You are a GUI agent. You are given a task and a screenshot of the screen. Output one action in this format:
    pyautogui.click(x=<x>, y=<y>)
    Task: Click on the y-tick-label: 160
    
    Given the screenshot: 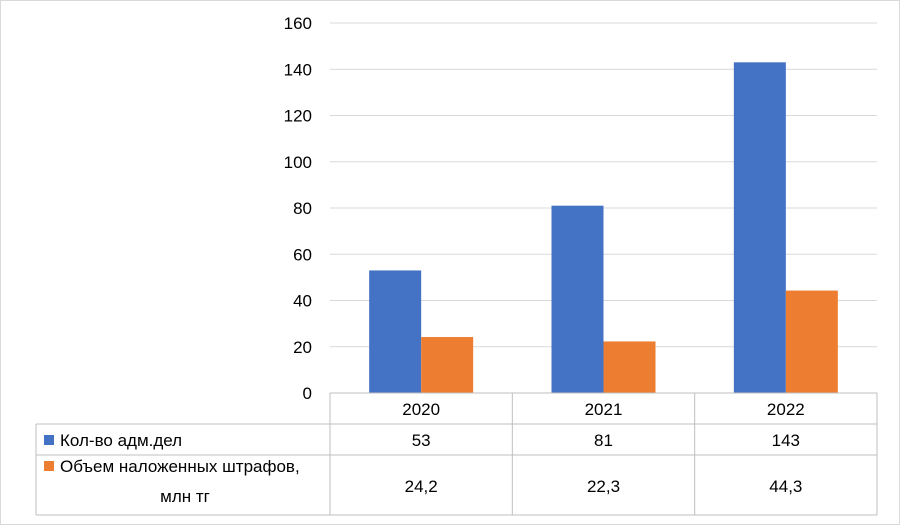 What is the action you would take?
    pyautogui.click(x=298, y=23)
    